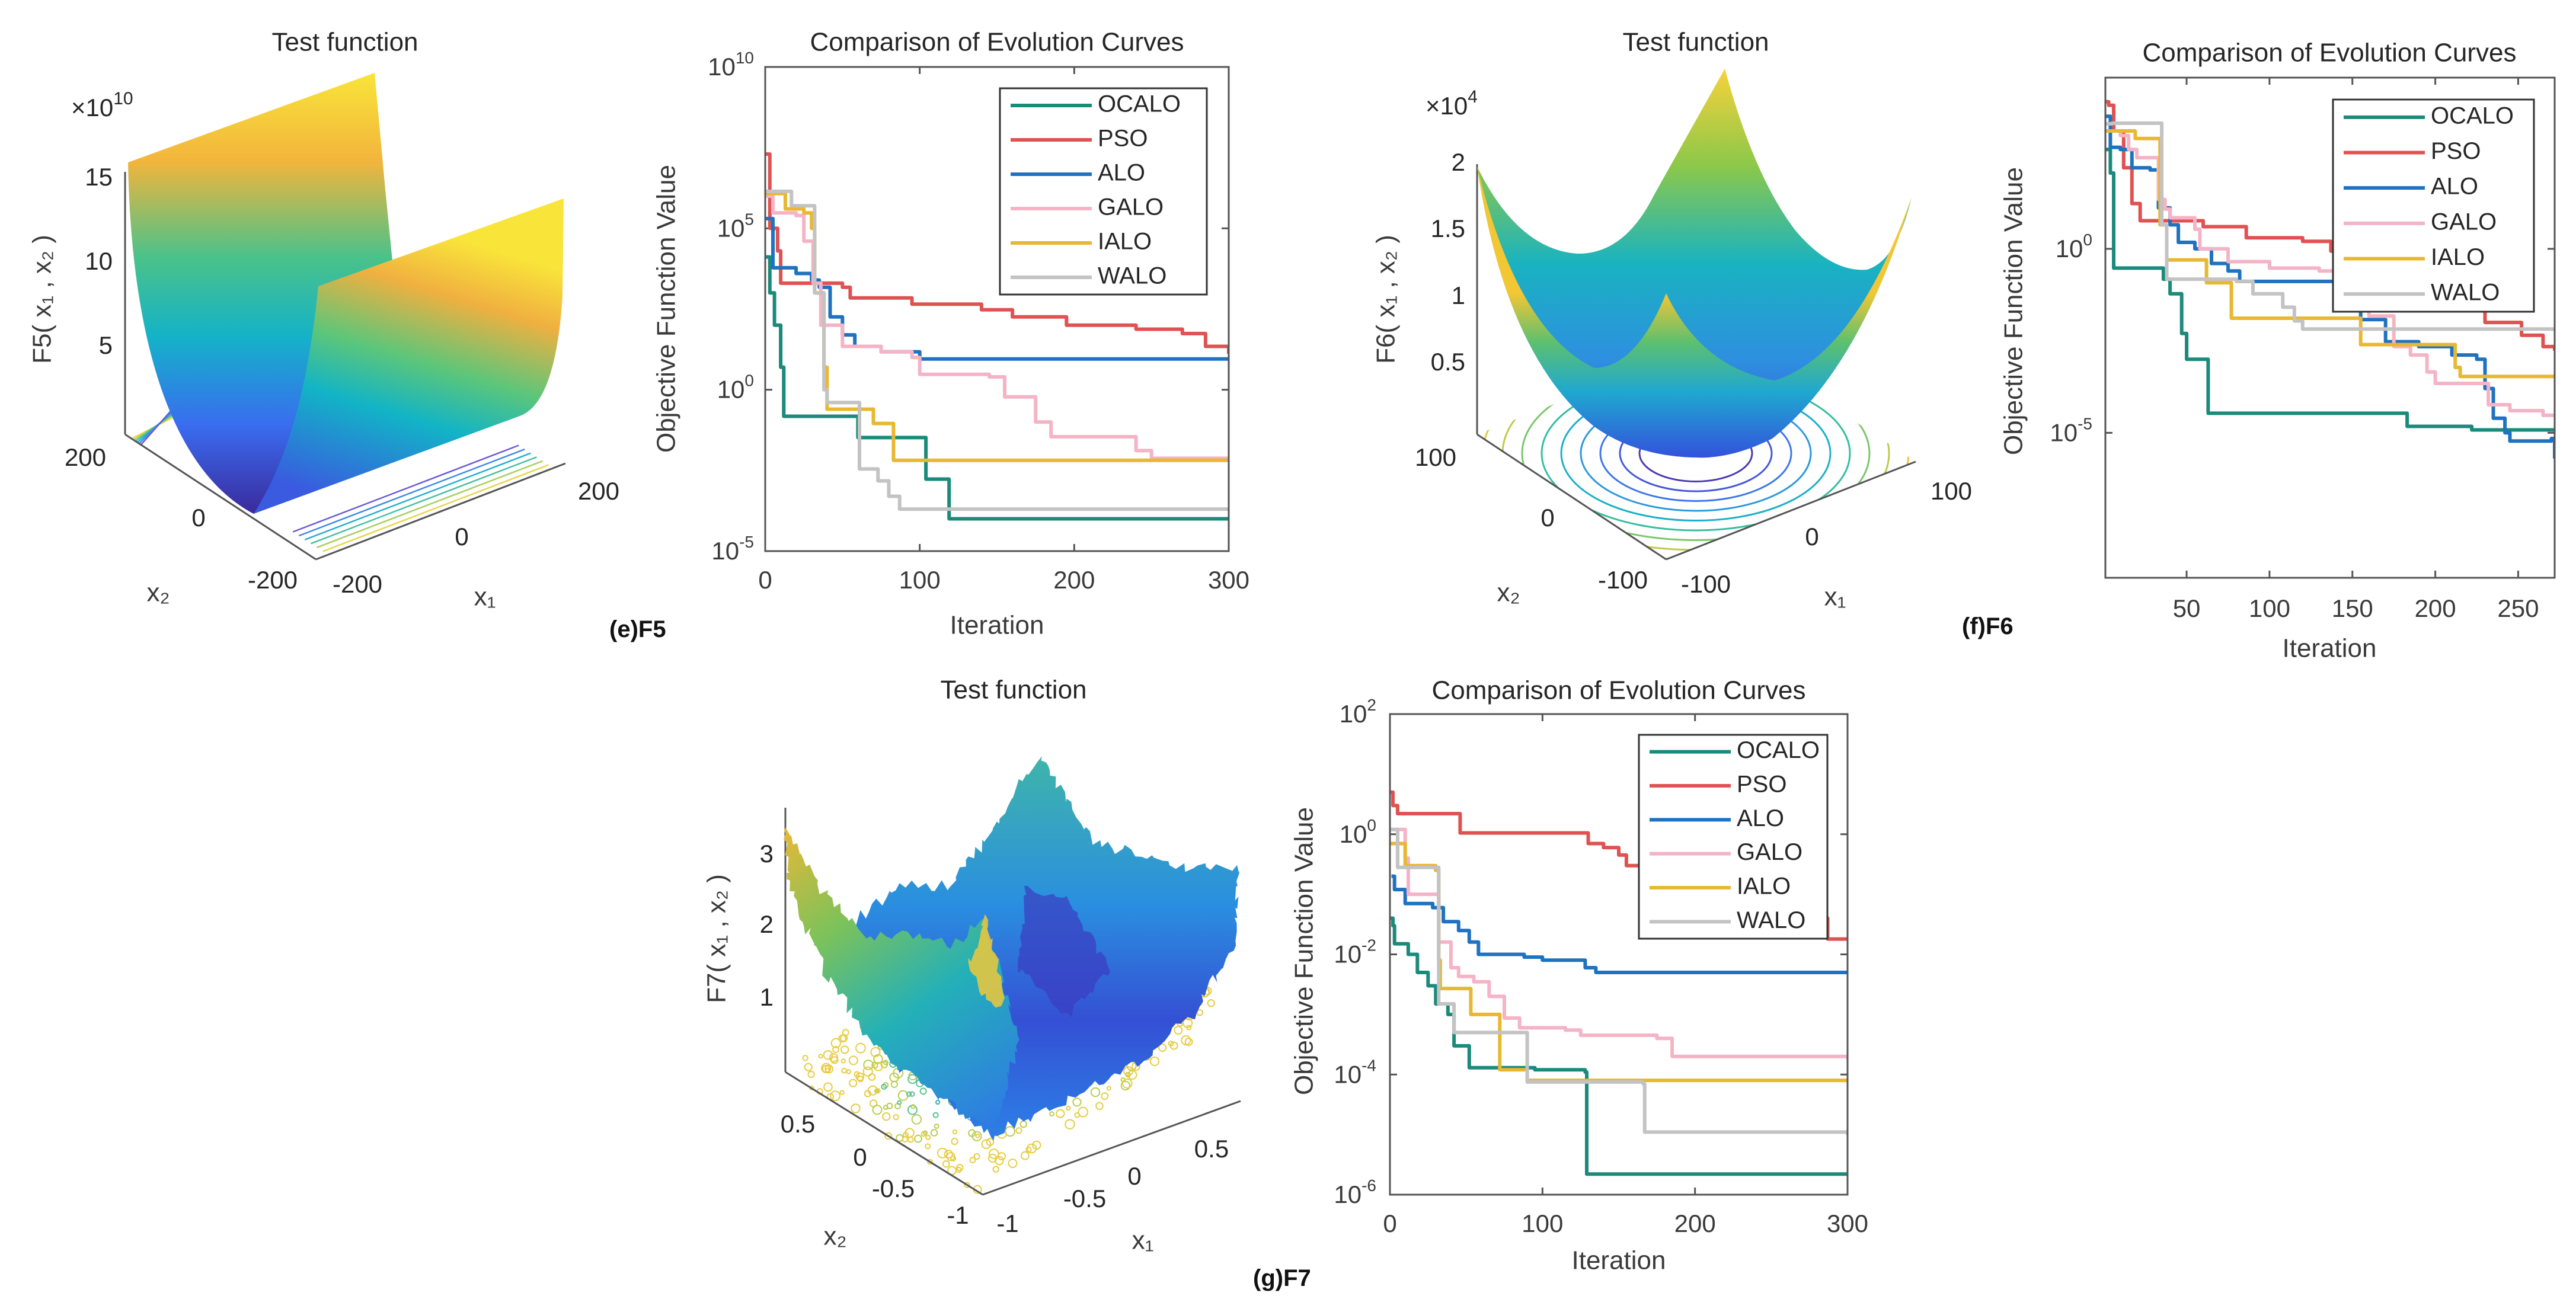  Describe the element at coordinates (2454, 187) in the screenshot. I see `legend-label: ALO` at that location.